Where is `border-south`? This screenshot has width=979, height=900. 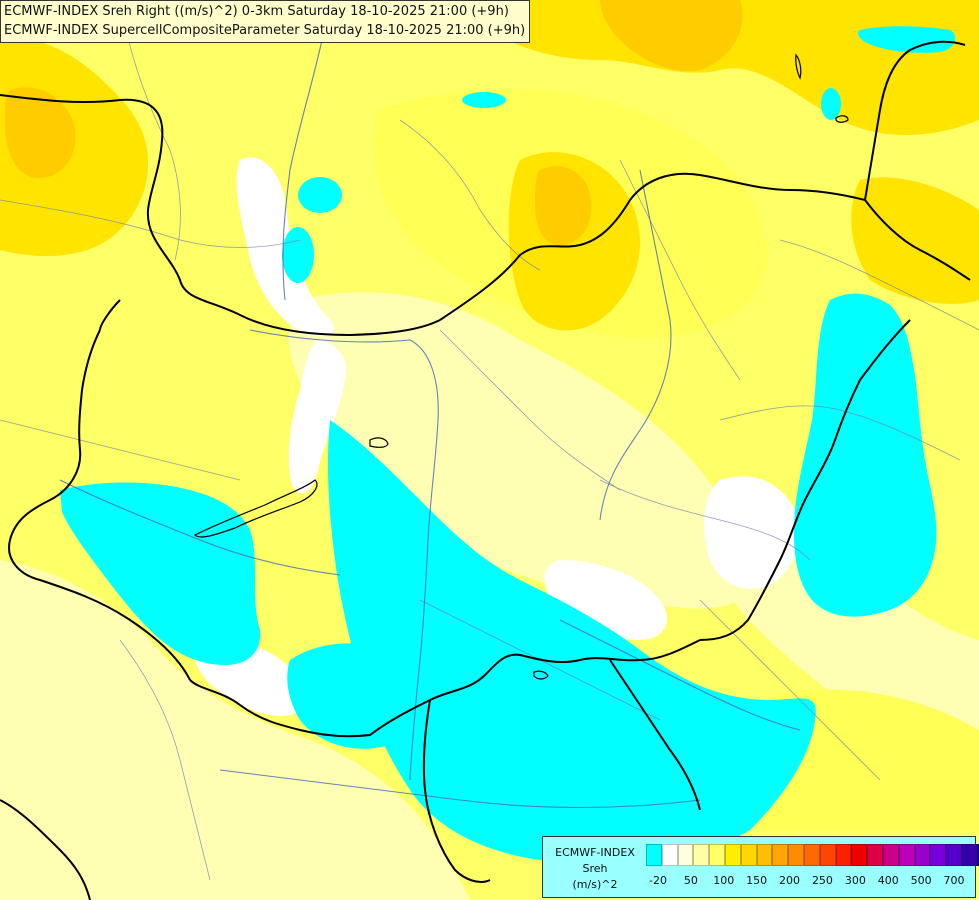 border-south is located at coordinates (561, 771).